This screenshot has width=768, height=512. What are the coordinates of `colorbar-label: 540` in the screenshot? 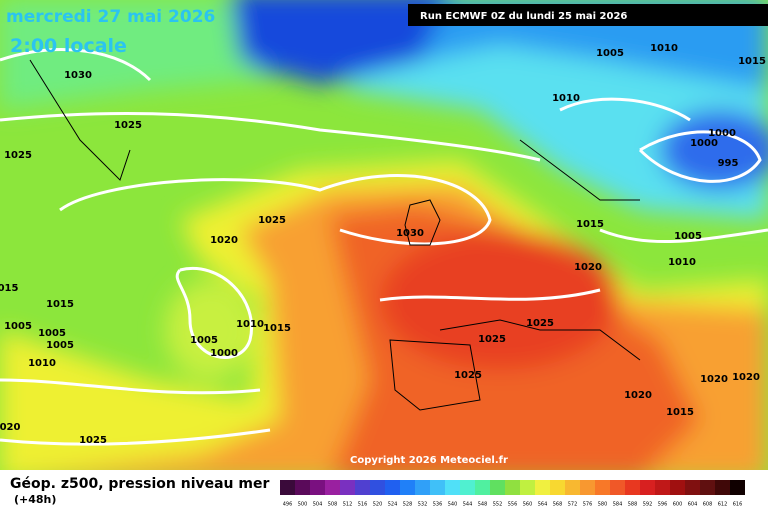 It's located at (453, 505).